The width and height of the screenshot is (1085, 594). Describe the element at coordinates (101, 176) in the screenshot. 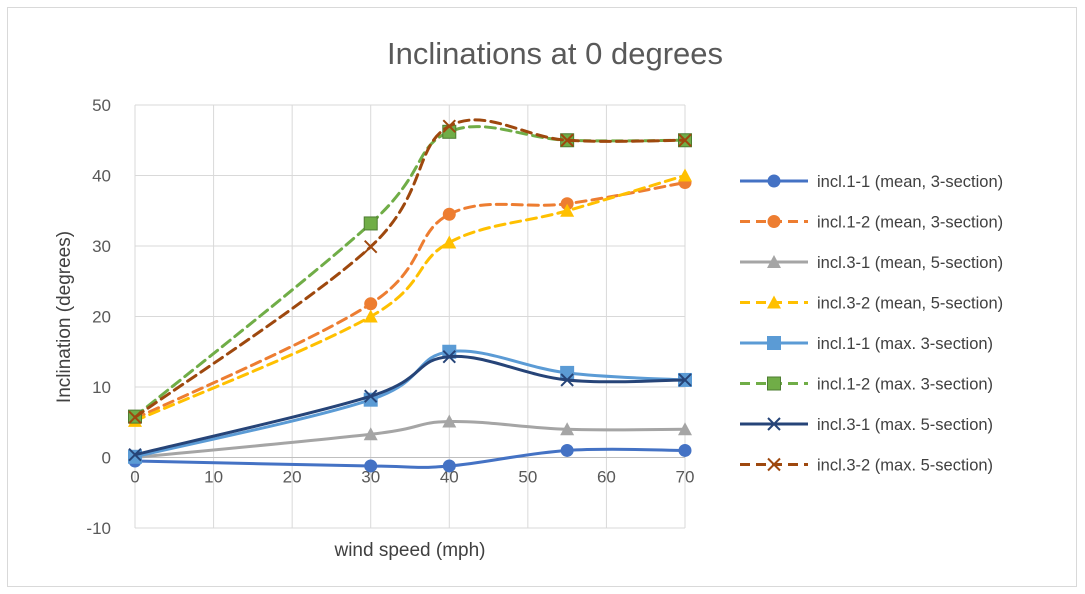

I see `y-tick-label: 40` at that location.